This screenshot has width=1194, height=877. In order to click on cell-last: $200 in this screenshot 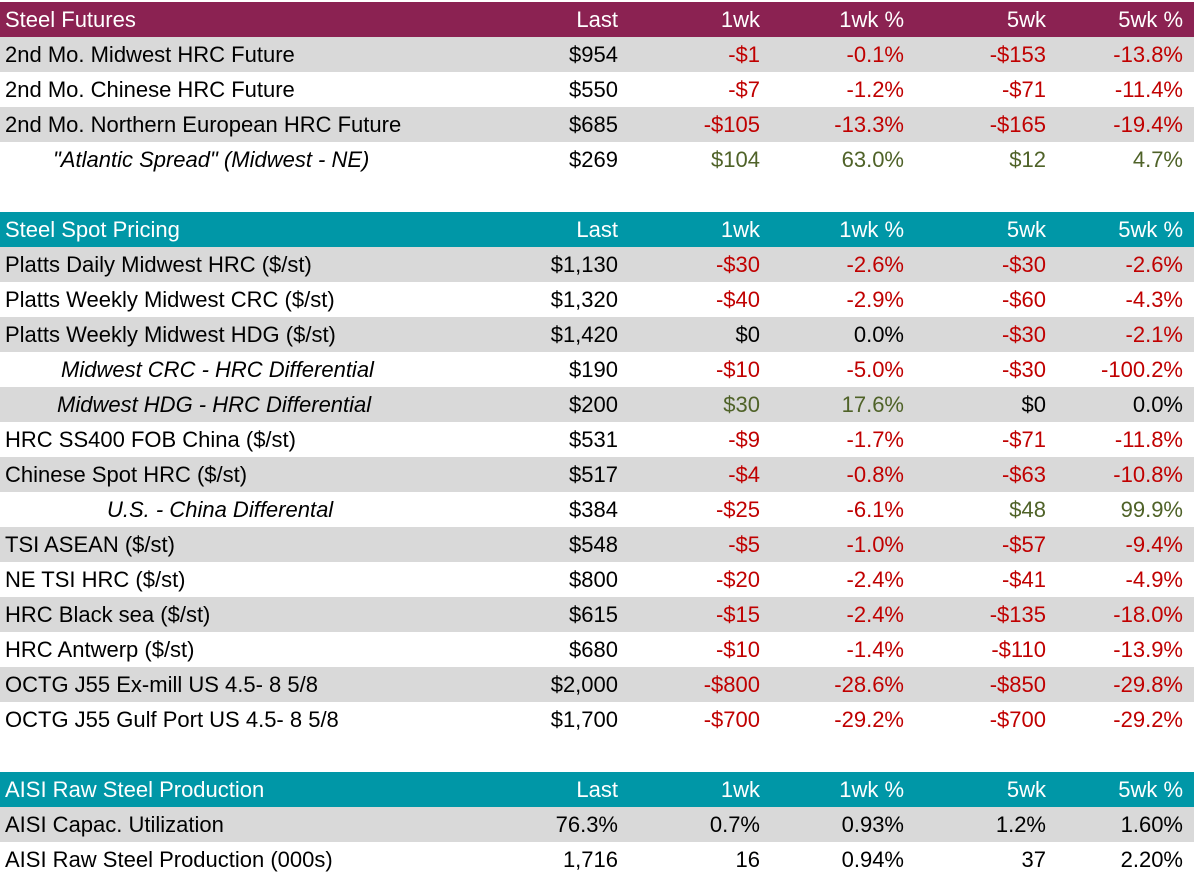, I will do `click(593, 404)`.